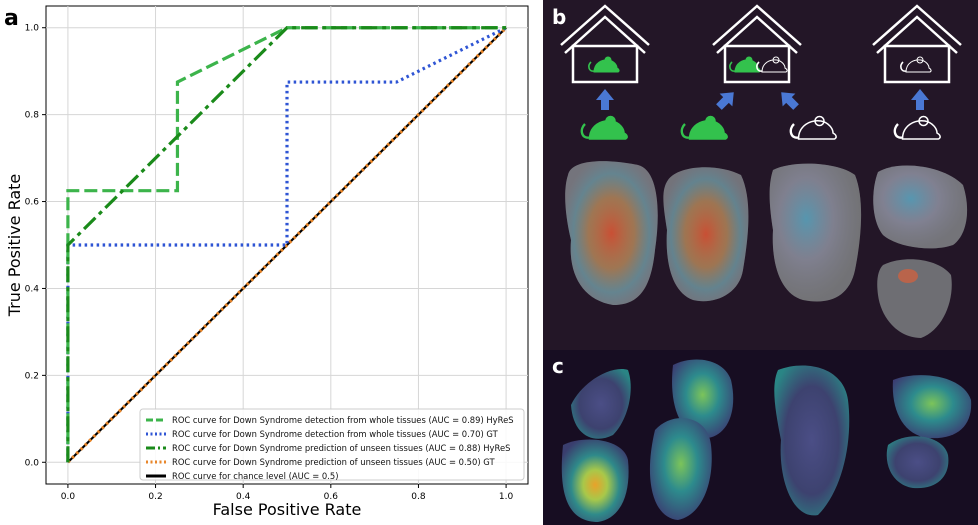 This screenshot has height=525, width=978. I want to click on panel-b-label: b, so click(559, 17).